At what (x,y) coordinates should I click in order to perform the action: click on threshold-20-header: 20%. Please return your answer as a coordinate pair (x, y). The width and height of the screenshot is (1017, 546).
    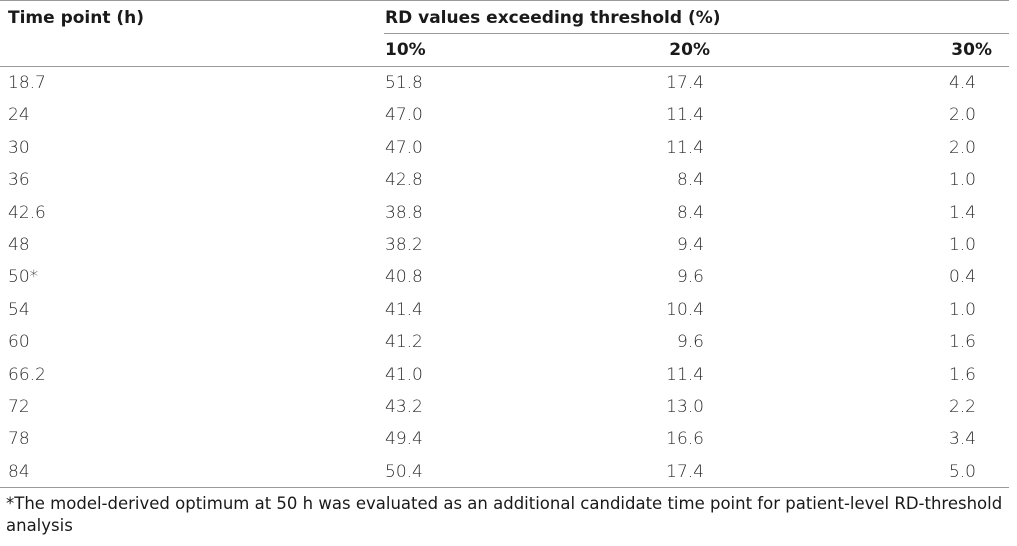
    Looking at the image, I should click on (689, 50).